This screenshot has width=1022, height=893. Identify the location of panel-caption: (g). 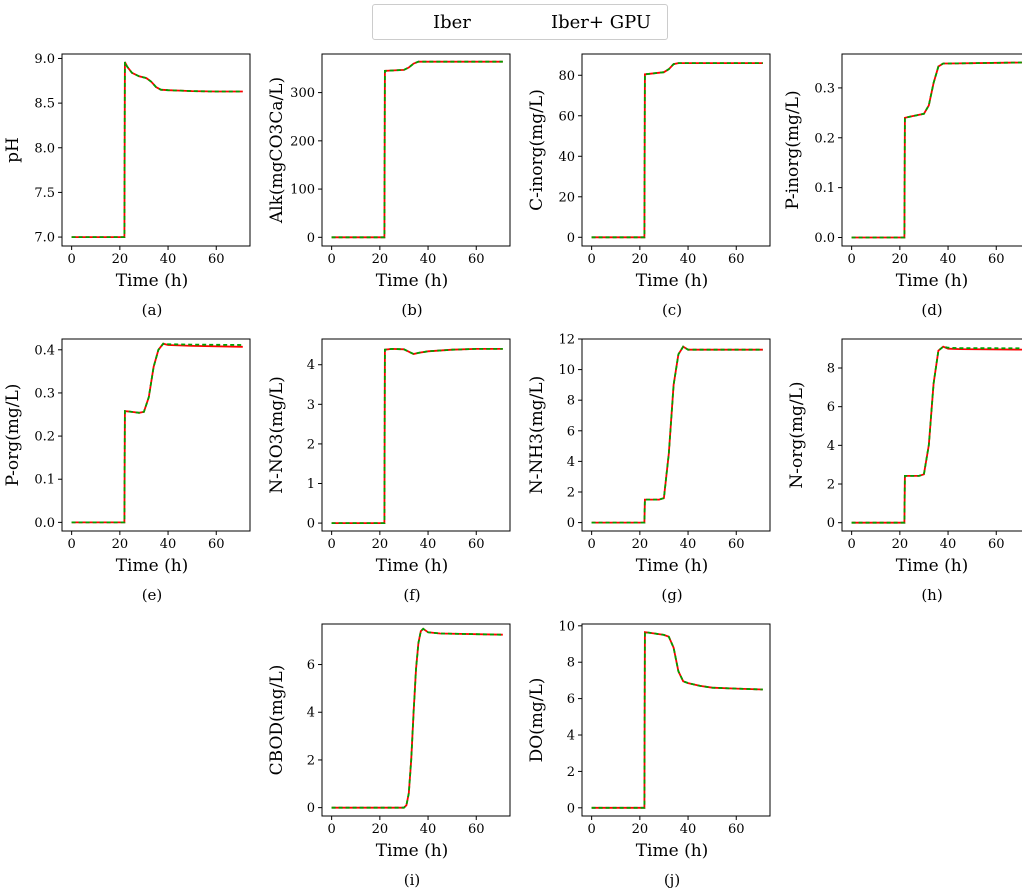
(671, 595).